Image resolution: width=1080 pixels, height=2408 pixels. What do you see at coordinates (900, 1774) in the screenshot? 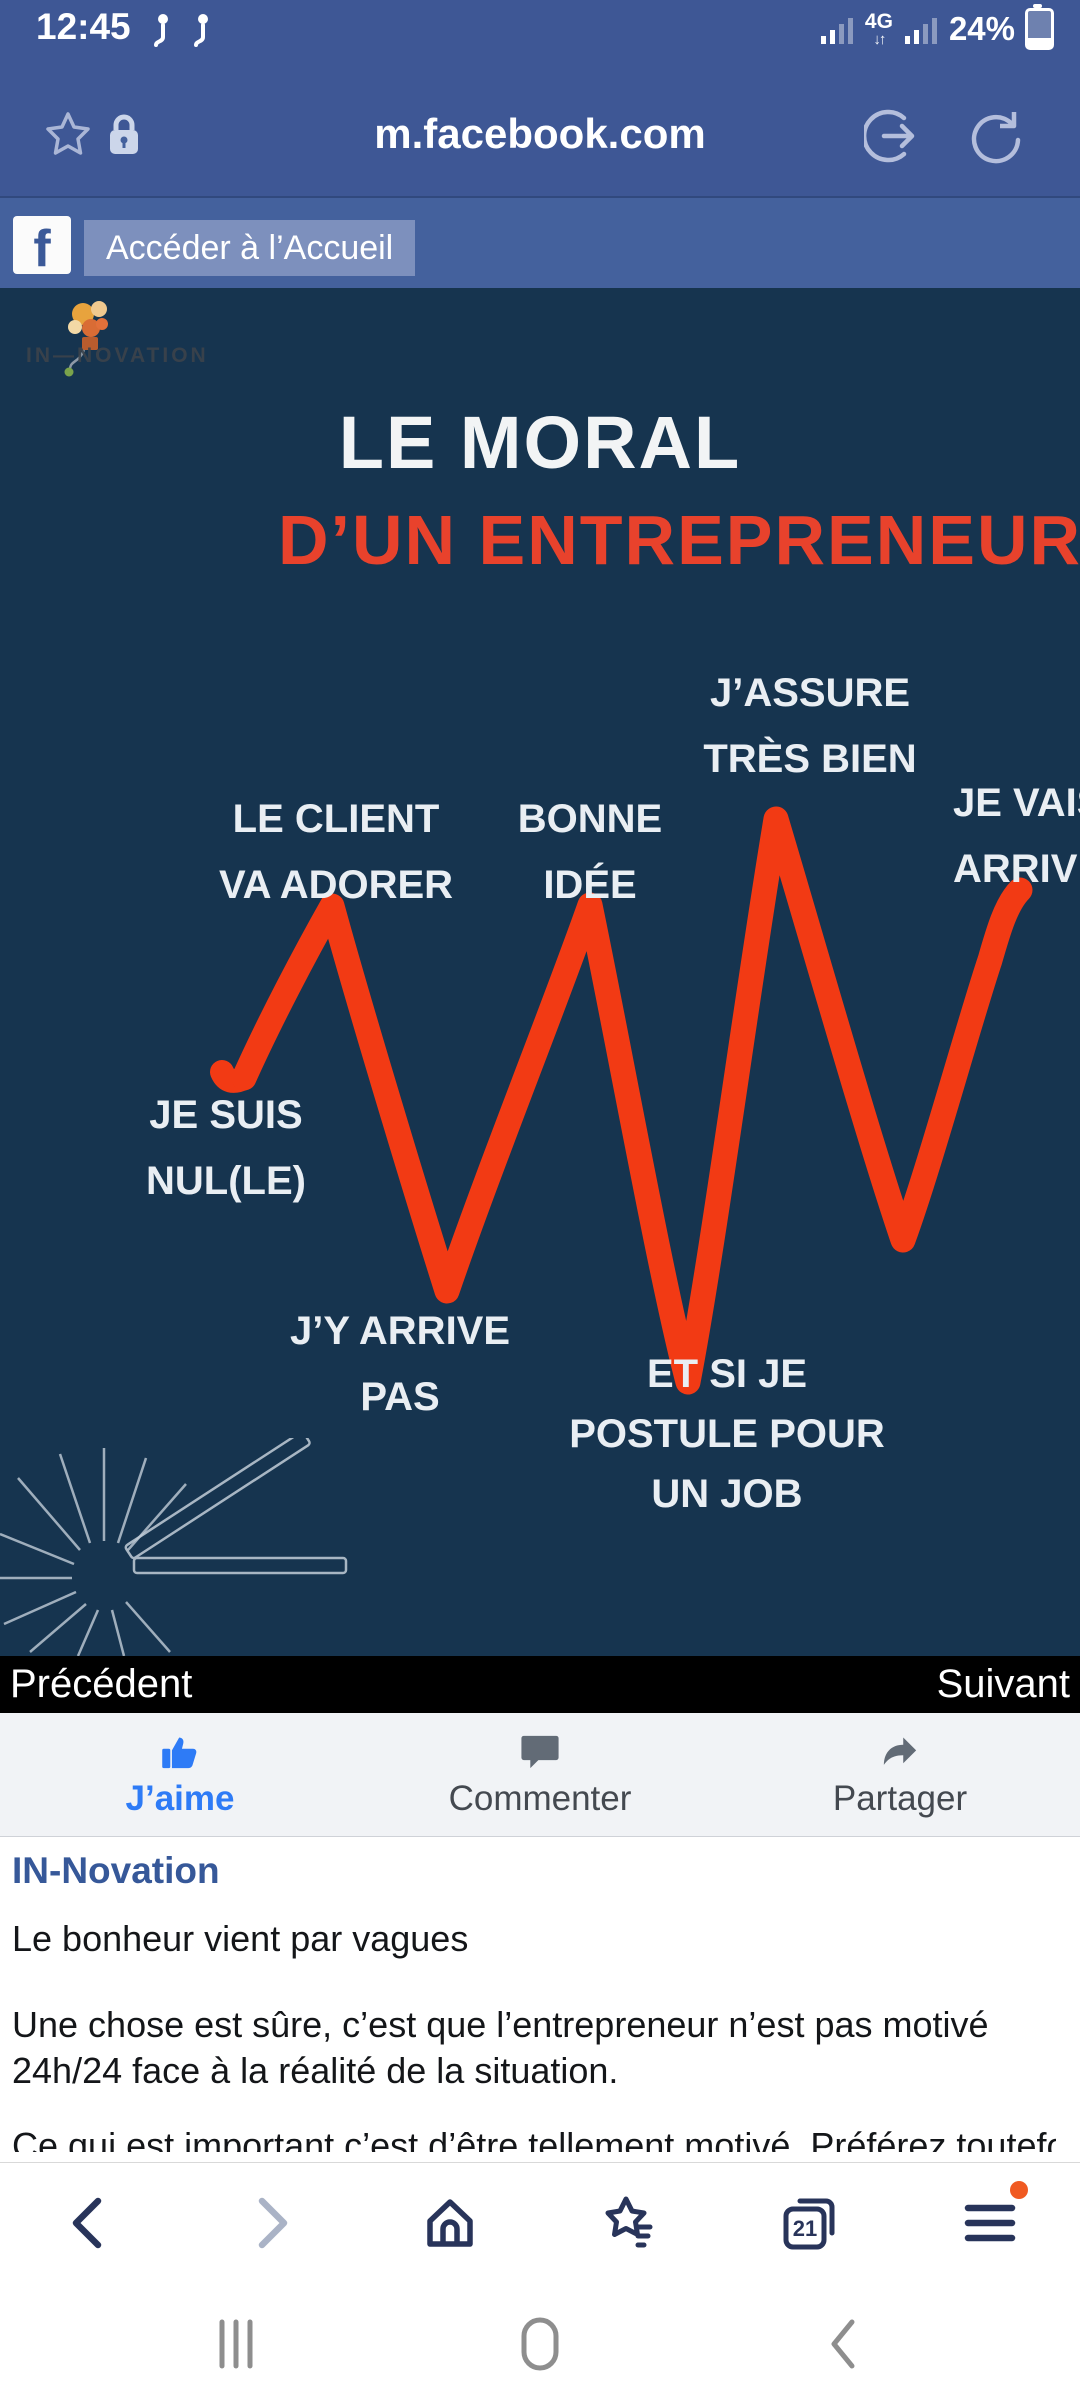
I see `share-button: Partager` at bounding box center [900, 1774].